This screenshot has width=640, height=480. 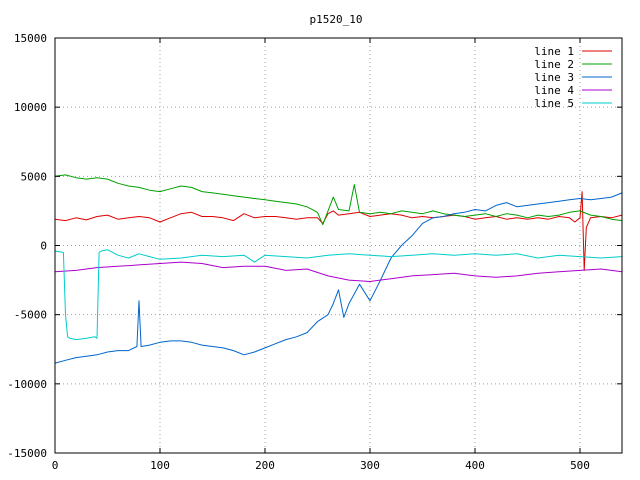 I want to click on x-tick-label: 0, so click(x=55, y=465).